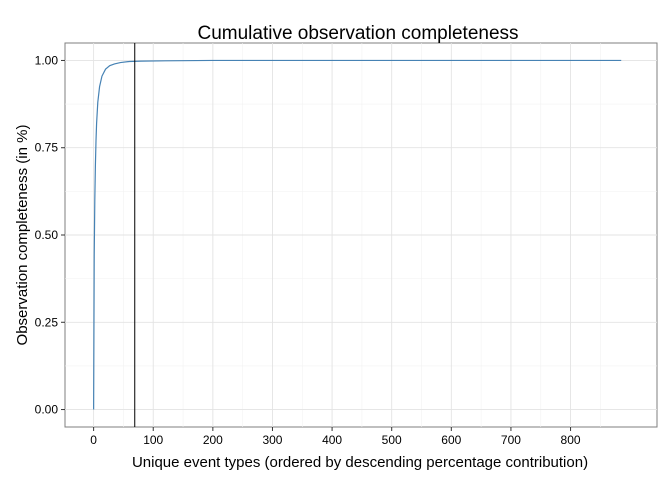  Describe the element at coordinates (571, 440) in the screenshot. I see `x-tick-label: 800` at that location.